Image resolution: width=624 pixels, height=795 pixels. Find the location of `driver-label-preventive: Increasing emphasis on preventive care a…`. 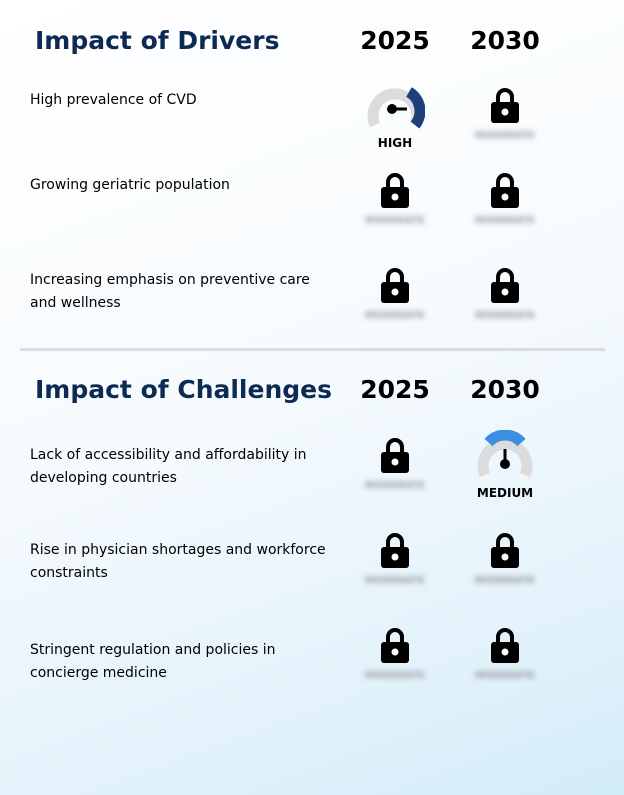

driver-label-preventive: Increasing emphasis on preventive care a… is located at coordinates (170, 291).